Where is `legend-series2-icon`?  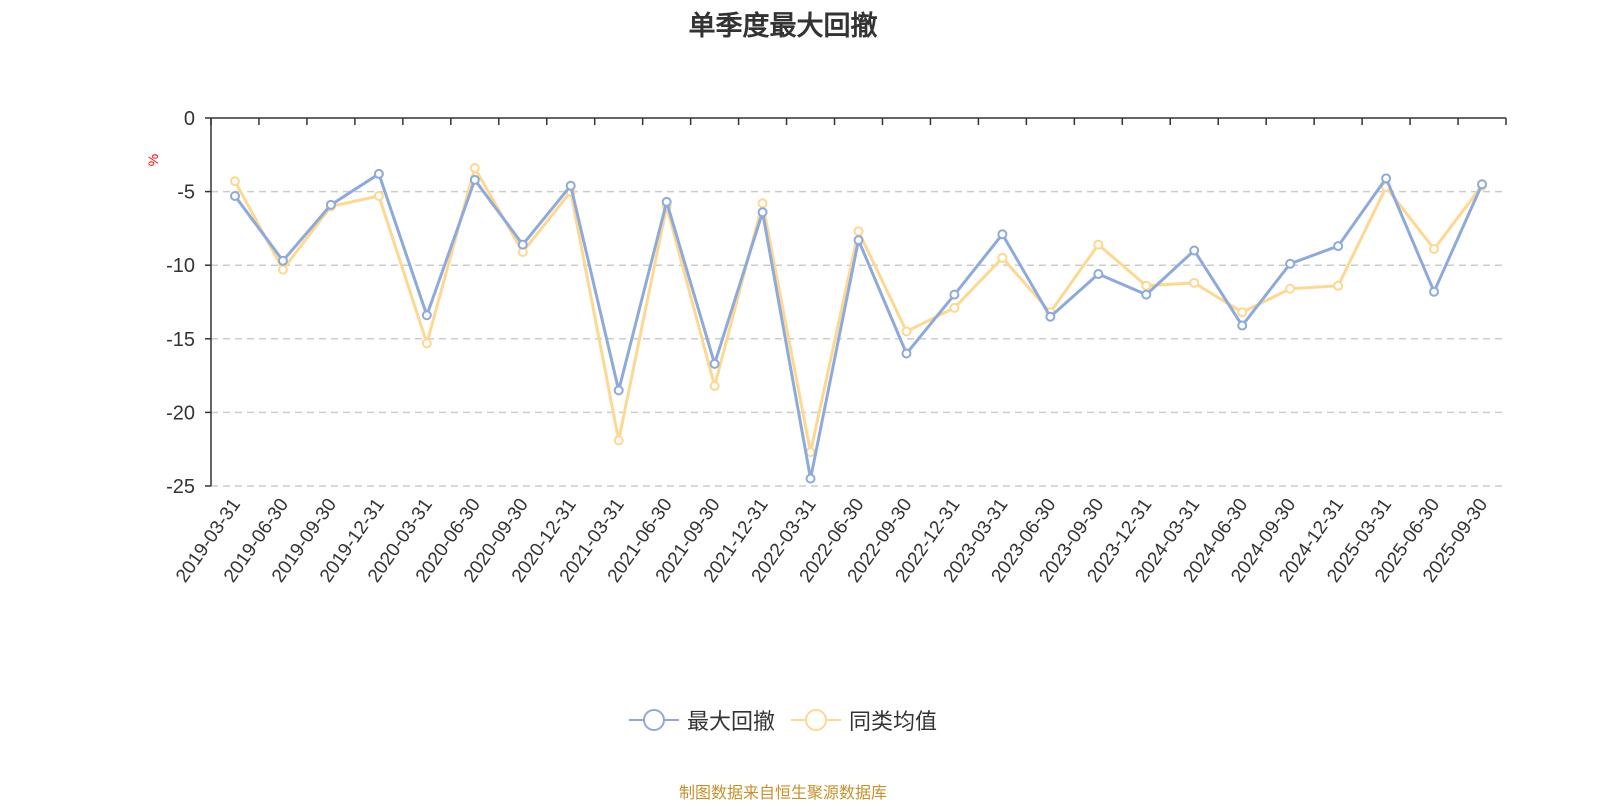 legend-series2-icon is located at coordinates (816, 720).